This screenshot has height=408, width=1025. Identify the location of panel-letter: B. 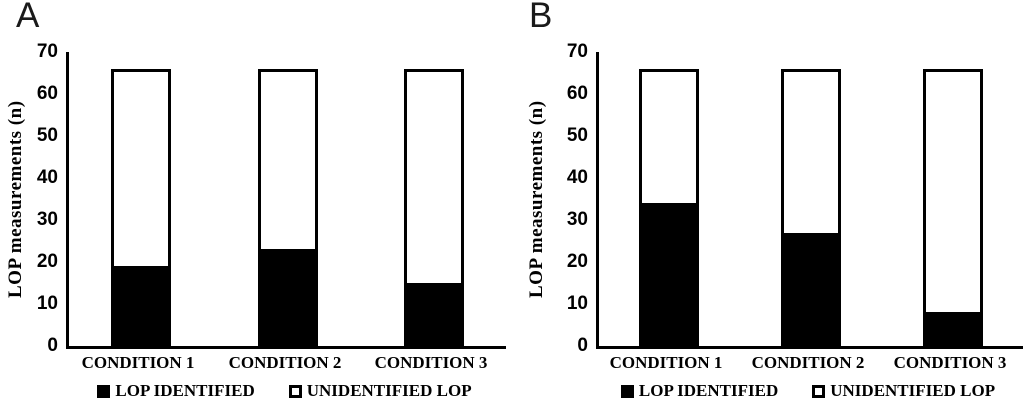
(541, 17).